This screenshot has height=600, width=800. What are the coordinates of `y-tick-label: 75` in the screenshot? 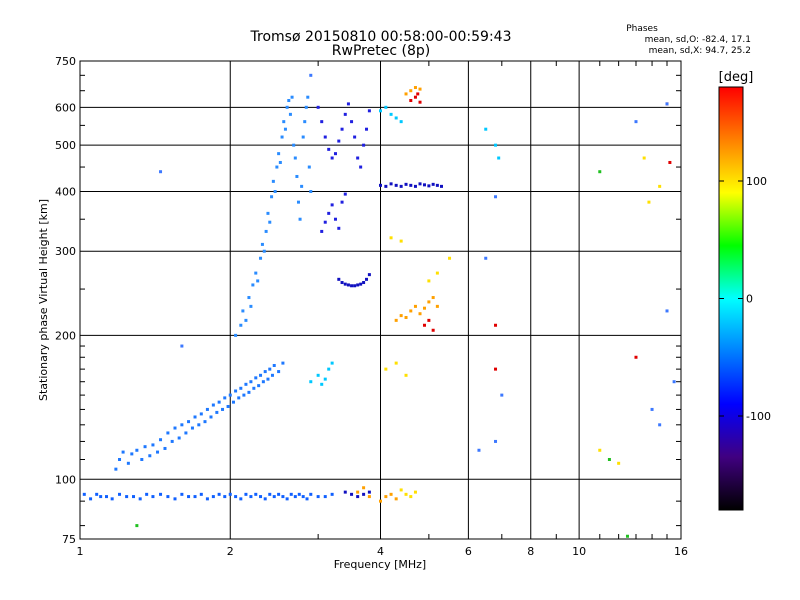 It's located at (69, 539).